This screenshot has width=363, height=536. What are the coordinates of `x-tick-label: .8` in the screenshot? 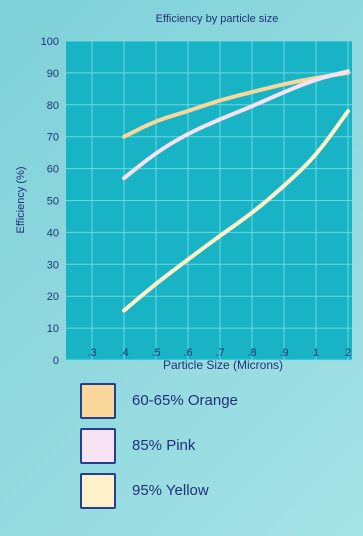 It's located at (251, 353).